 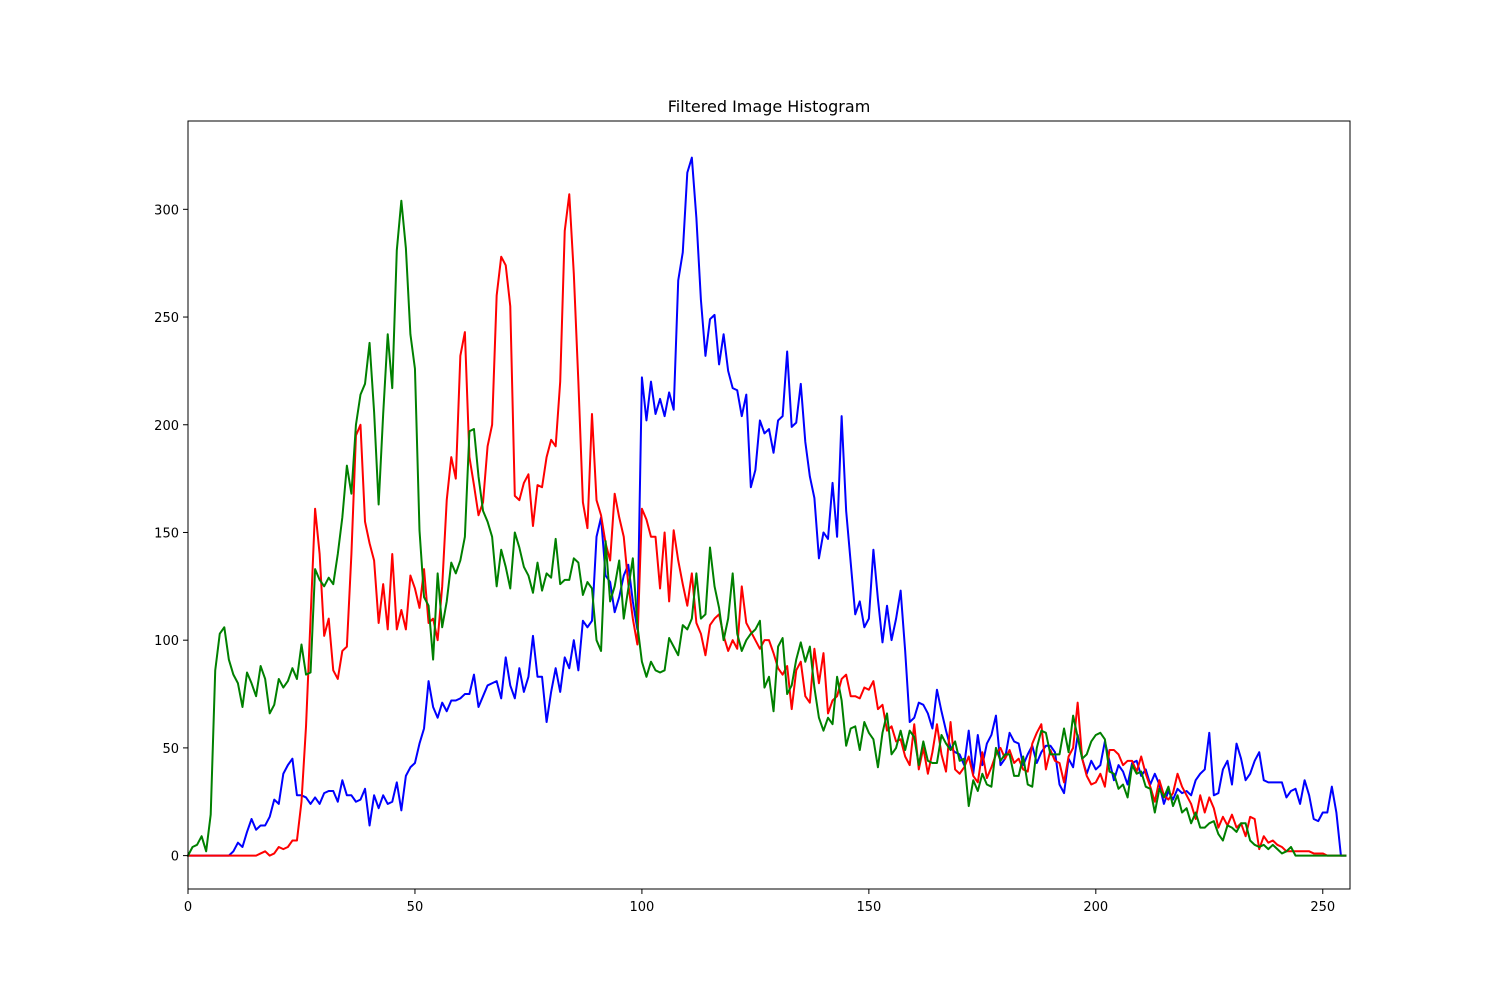 I want to click on x-tick-label: 250, so click(x=1322, y=907).